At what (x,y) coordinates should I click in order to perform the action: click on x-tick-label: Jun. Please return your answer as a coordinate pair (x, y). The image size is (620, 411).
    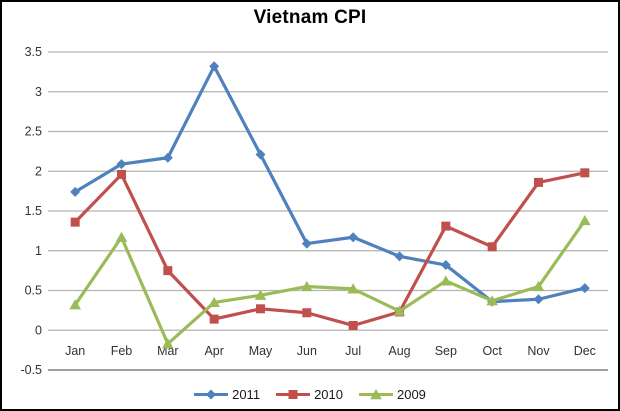
    Looking at the image, I should click on (307, 351).